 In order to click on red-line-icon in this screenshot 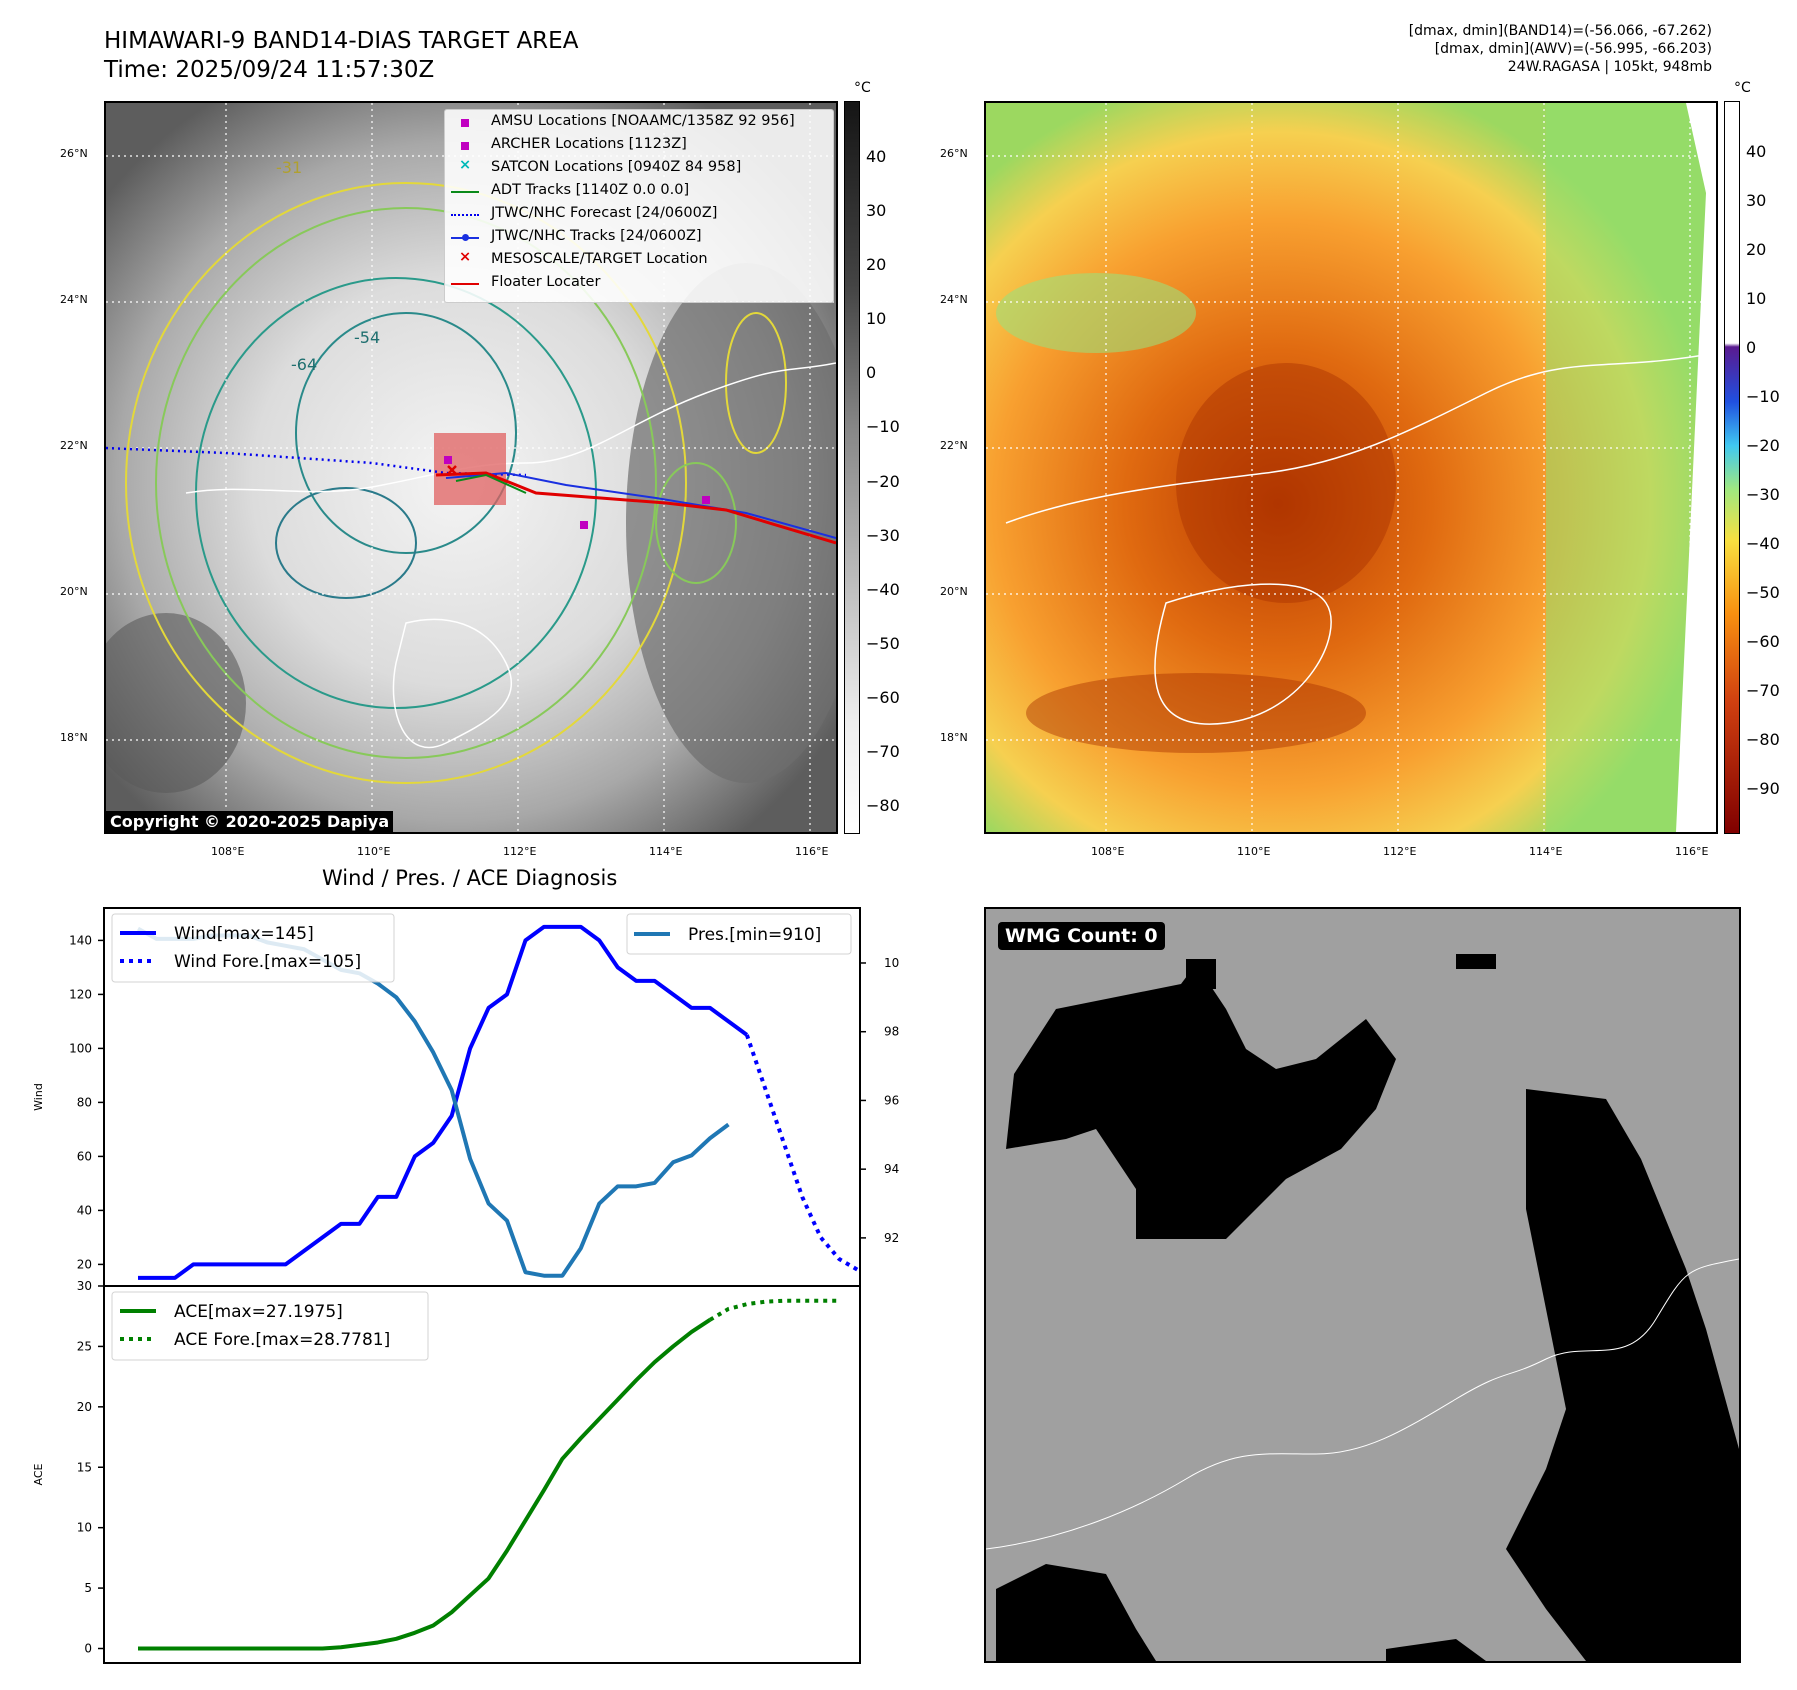, I will do `click(465, 284)`.